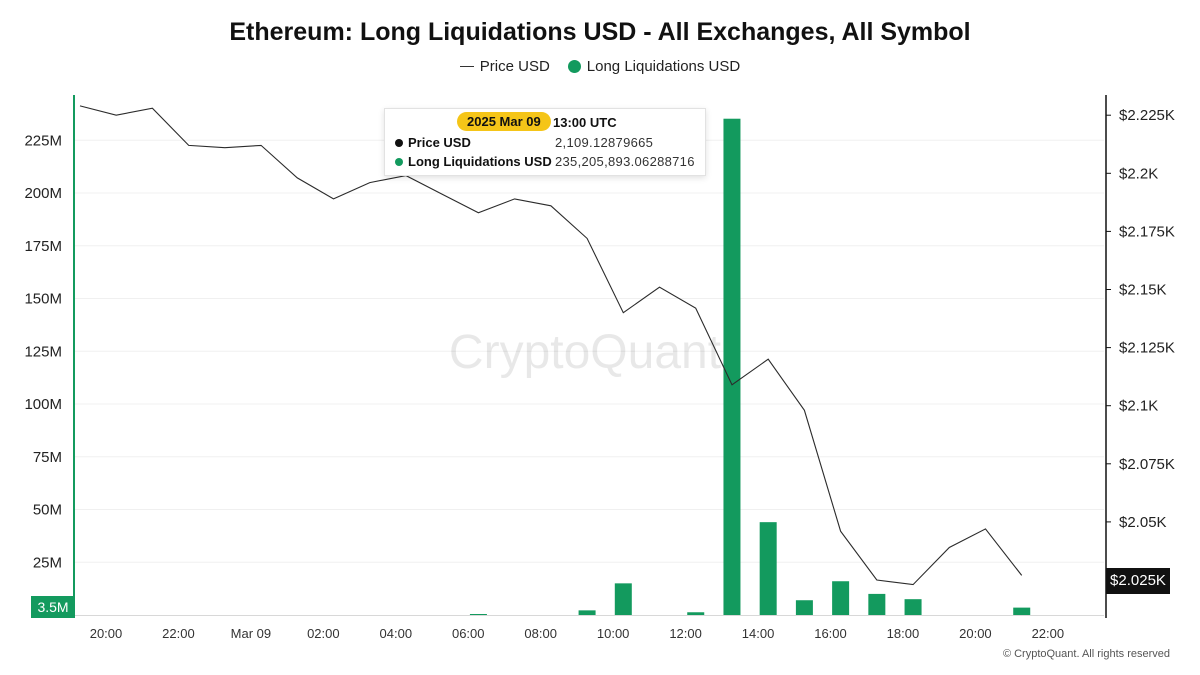 The image size is (1200, 675). Describe the element at coordinates (585, 122) in the screenshot. I see `tooltip-time: 13:00 UTC` at that location.